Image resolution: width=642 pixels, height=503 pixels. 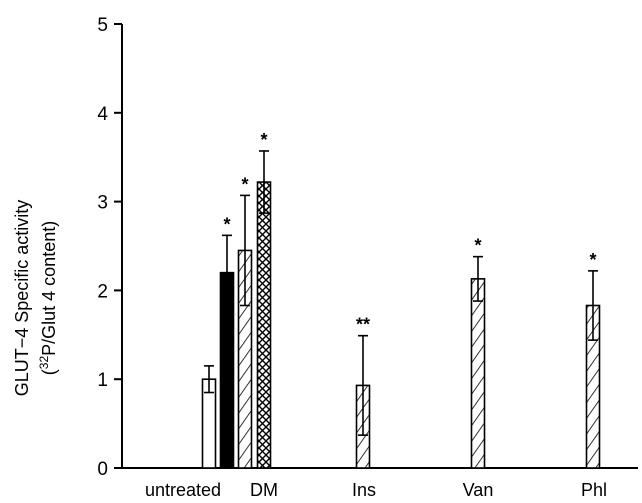 What do you see at coordinates (102, 291) in the screenshot?
I see `y-tick-label-2: 2` at bounding box center [102, 291].